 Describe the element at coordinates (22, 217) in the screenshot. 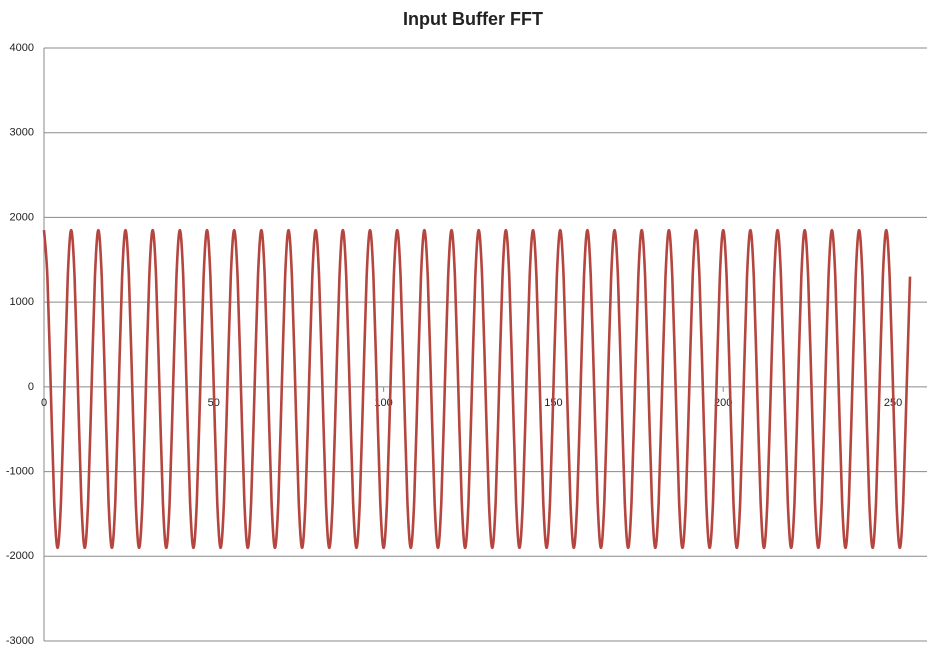

I see `y-tick-label: 2000` at that location.